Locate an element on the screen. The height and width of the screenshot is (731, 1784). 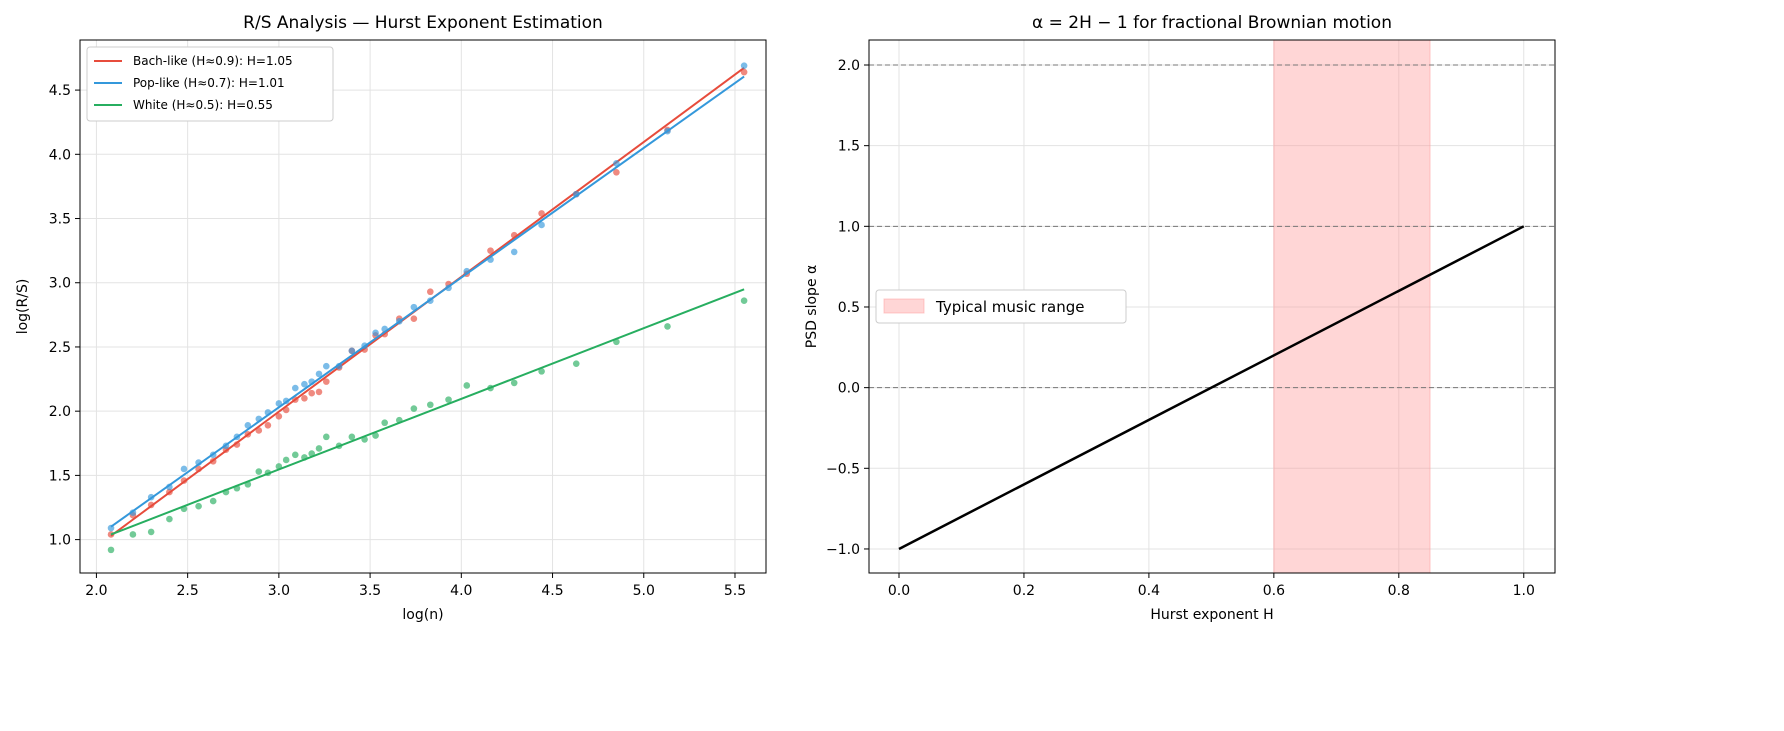
x-tick-label: 0.6 is located at coordinates (1274, 591).